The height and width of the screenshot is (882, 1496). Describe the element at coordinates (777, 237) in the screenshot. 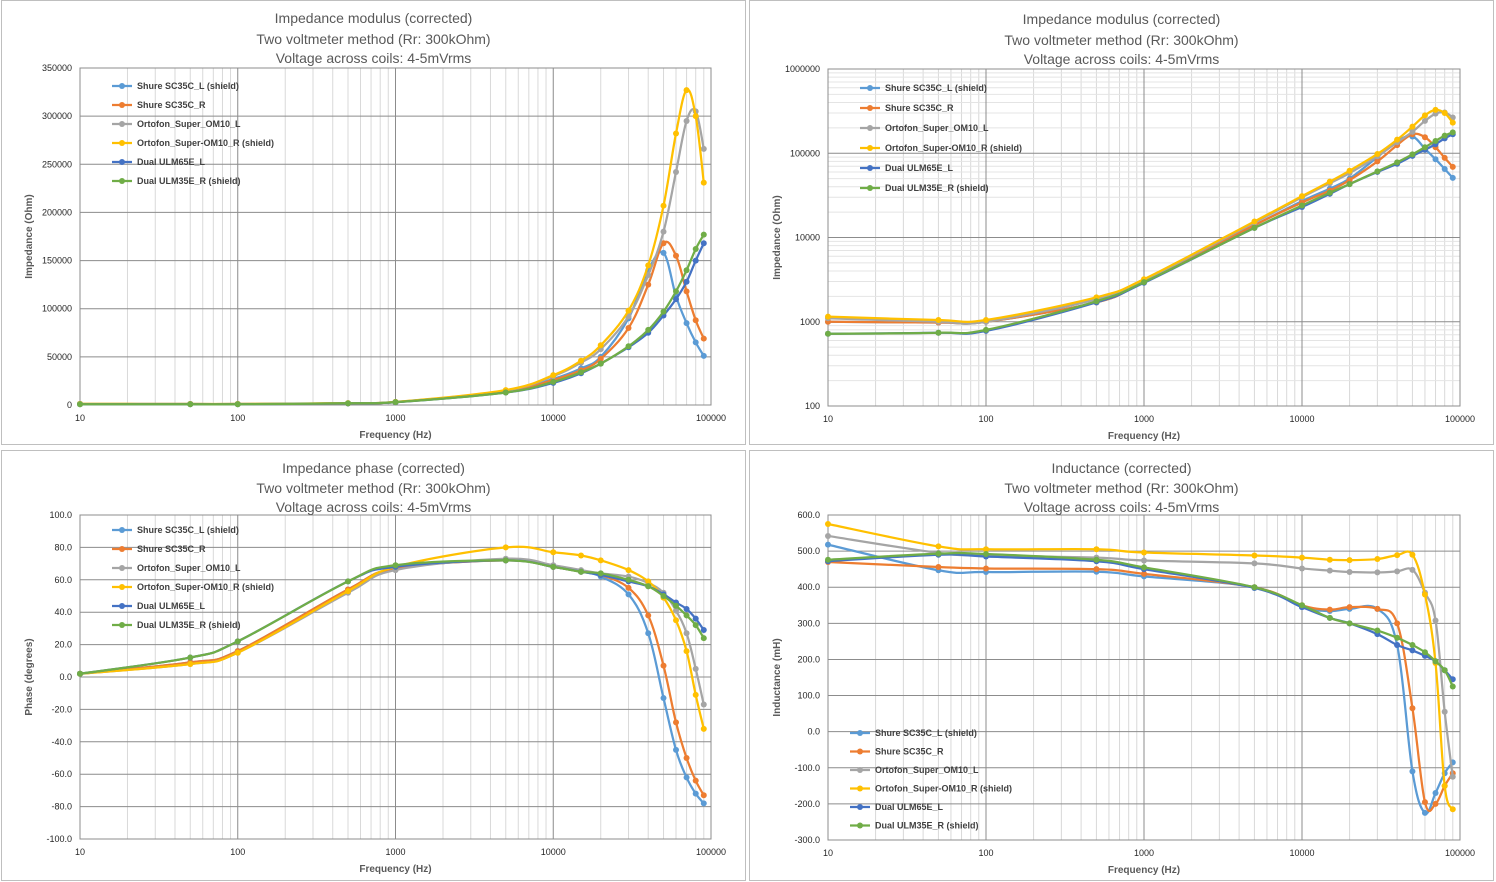

I see `y-axis-title: Impedance (Ohm)` at that location.